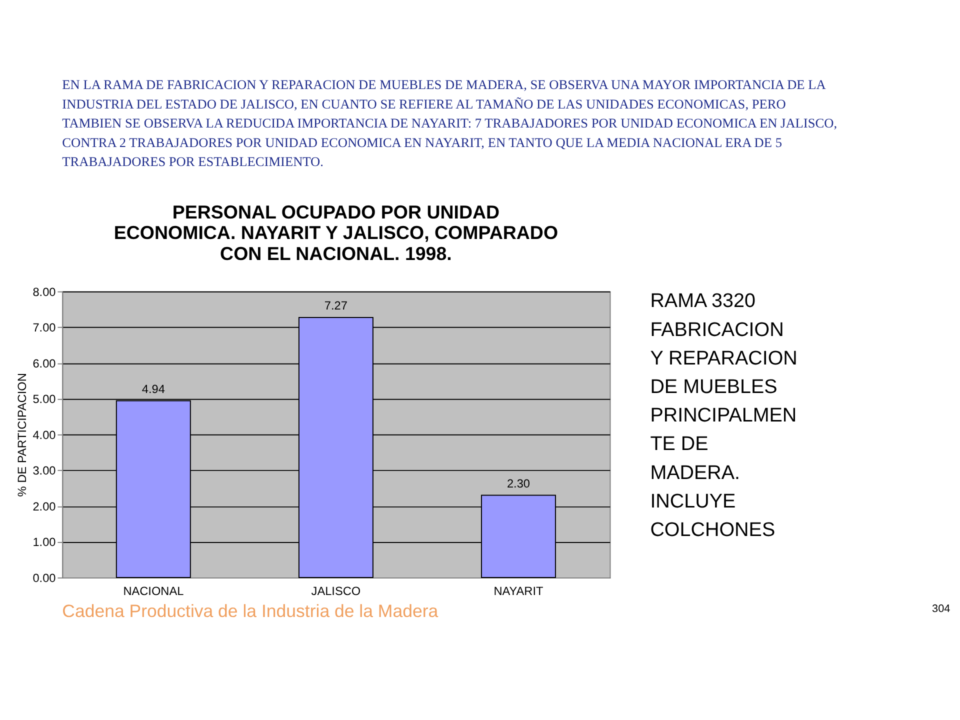 The width and height of the screenshot is (960, 720). I want to click on text: Cadena Productiva de la Industria de la Madera, so click(250, 610).